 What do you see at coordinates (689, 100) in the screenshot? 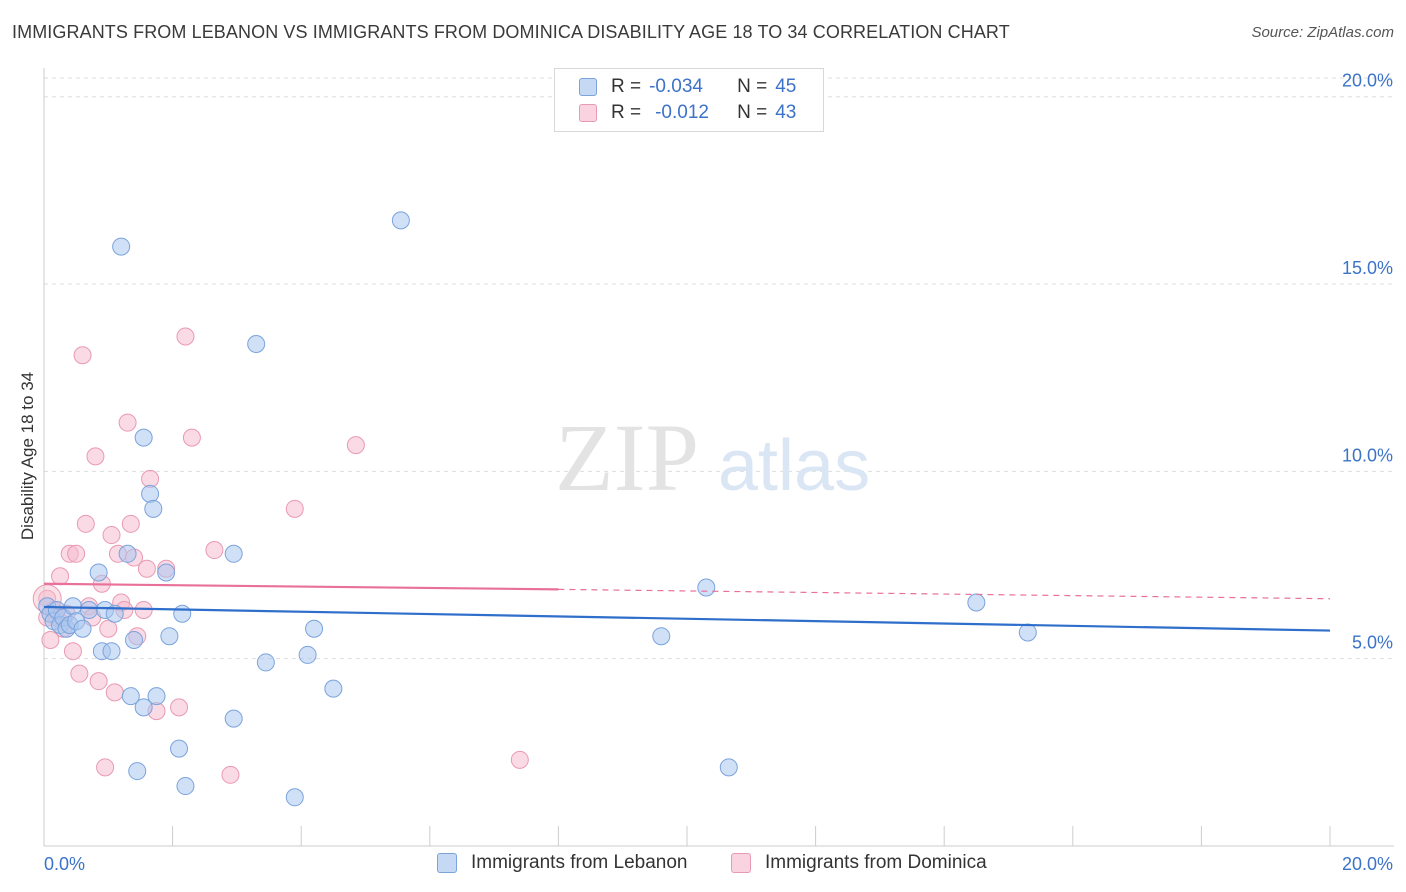
I see `correlation-stats-box: R = -0.034 N = 45 R = -0.012 N = 43` at bounding box center [689, 100].